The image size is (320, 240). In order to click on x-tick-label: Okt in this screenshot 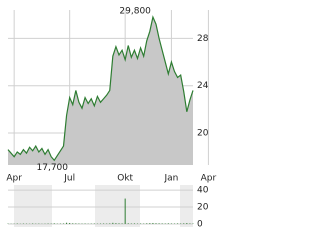, I will do `click(125, 179)`.